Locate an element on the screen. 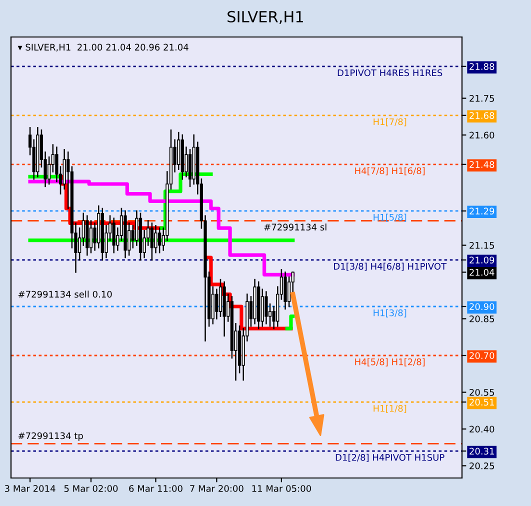  y-tick-label: 21.88 is located at coordinates (482, 66).